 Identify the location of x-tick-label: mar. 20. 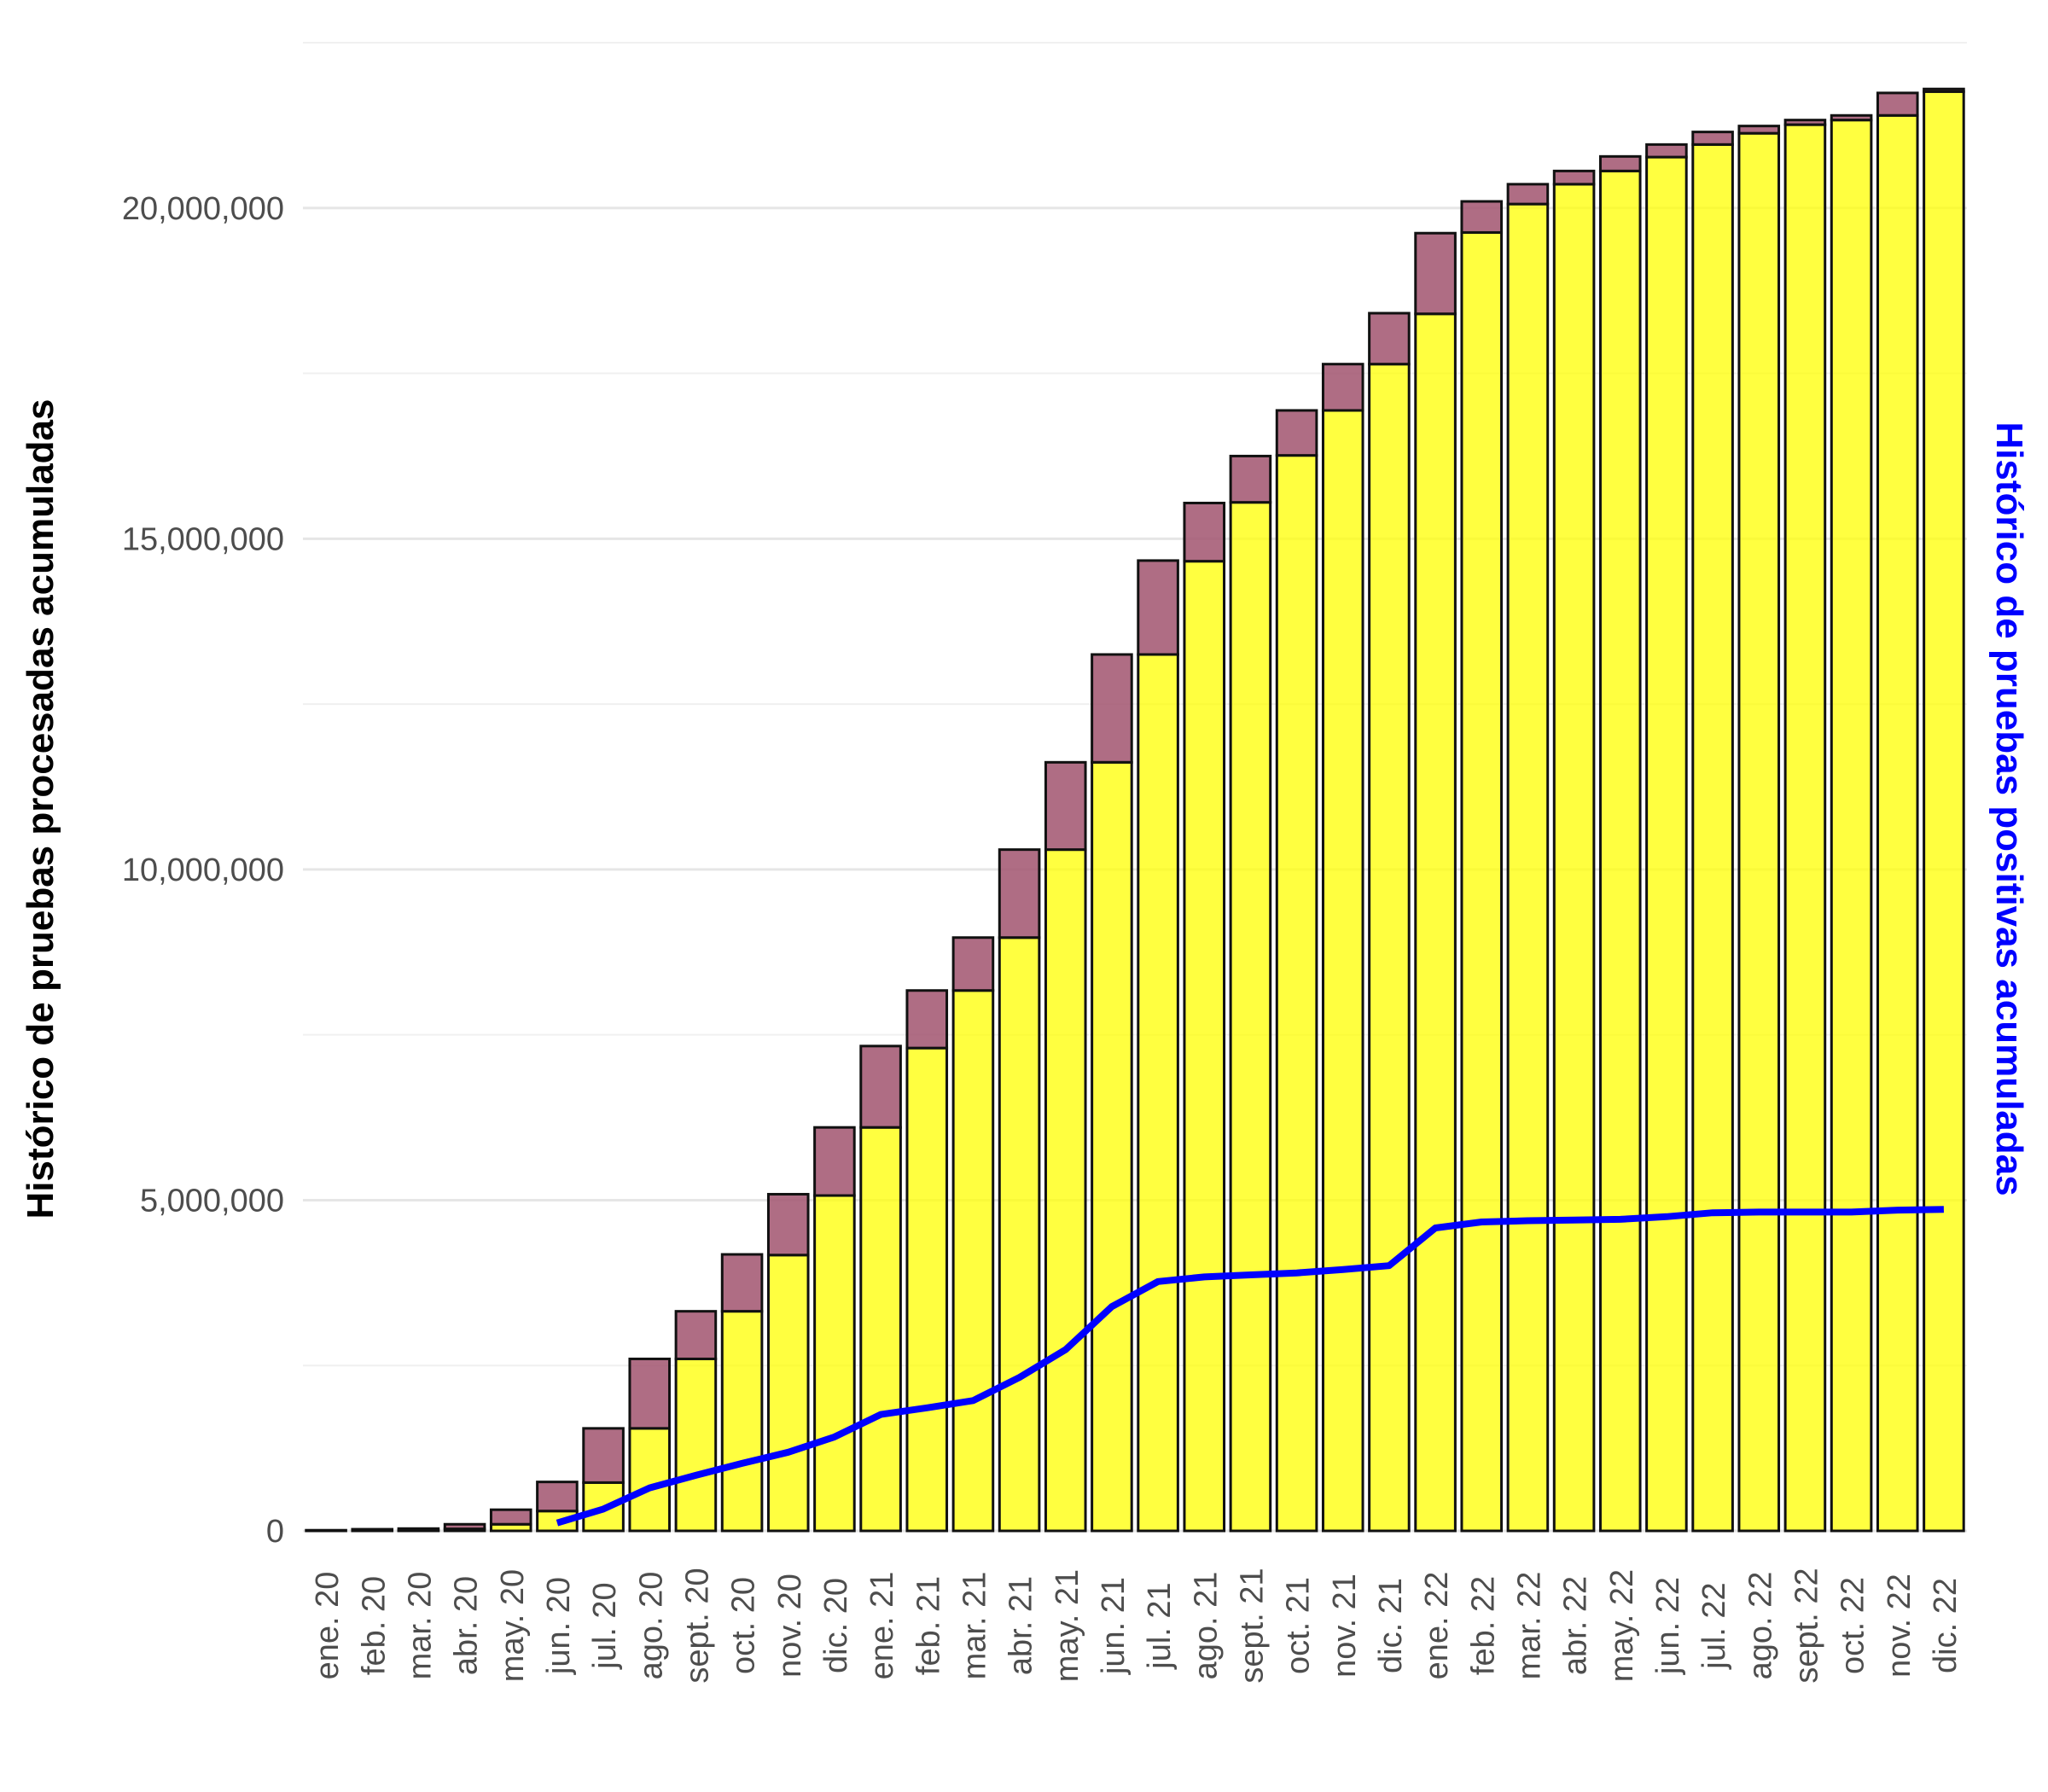
(420, 1626).